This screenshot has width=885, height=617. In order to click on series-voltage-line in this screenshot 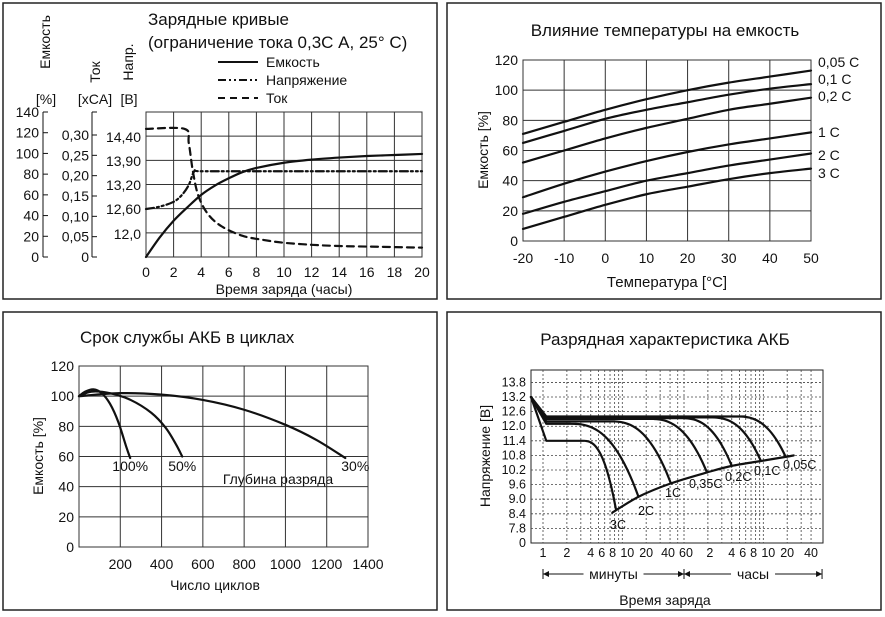, I will do `click(284, 190)`.